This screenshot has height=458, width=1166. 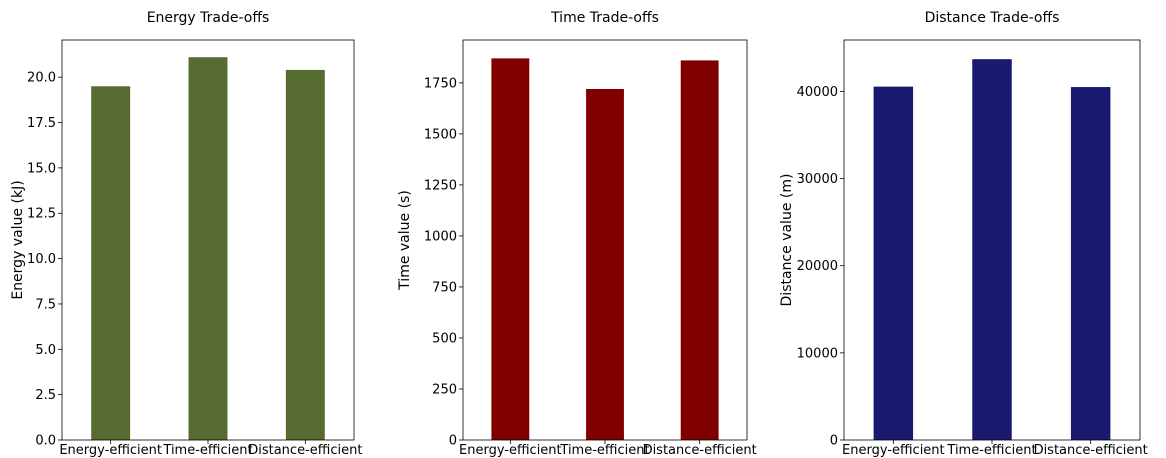 I want to click on y-tick-label: 2.5, so click(x=45, y=395).